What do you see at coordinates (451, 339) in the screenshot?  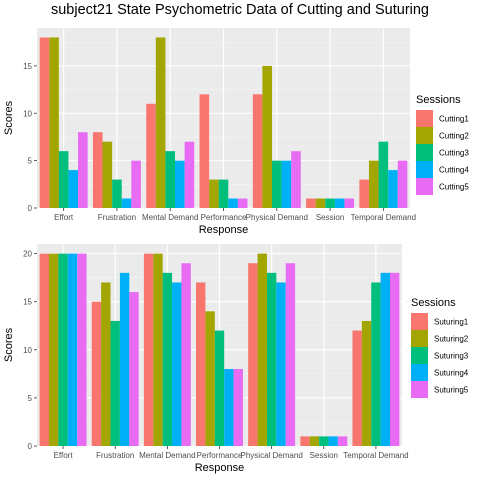 I see `legend-label: Suturing2` at bounding box center [451, 339].